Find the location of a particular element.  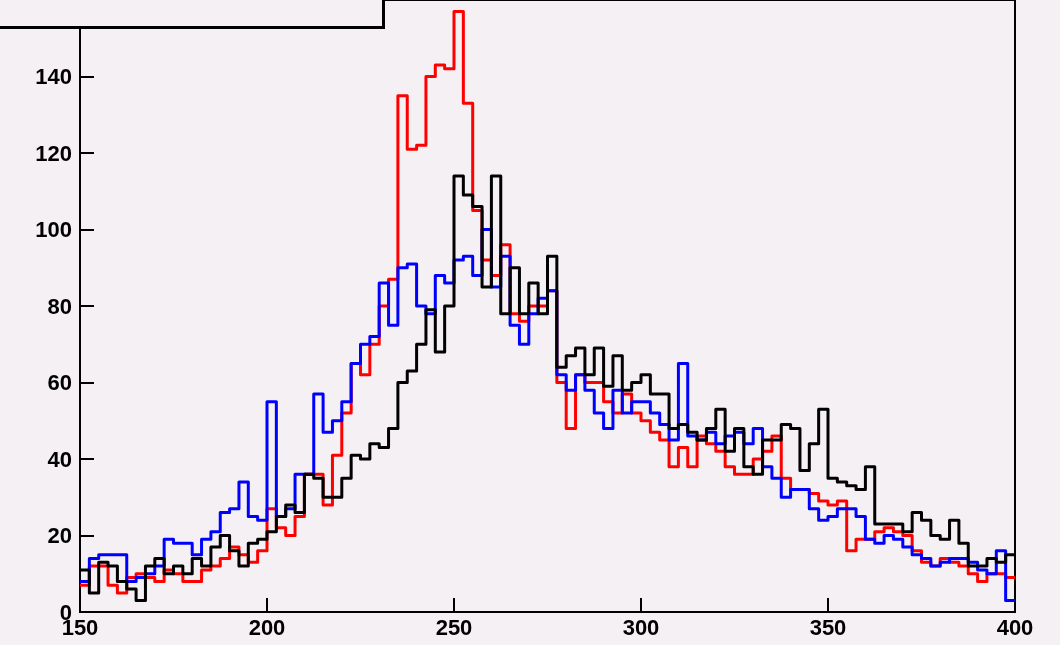

x-tick-label: 400 is located at coordinates (1015, 627).